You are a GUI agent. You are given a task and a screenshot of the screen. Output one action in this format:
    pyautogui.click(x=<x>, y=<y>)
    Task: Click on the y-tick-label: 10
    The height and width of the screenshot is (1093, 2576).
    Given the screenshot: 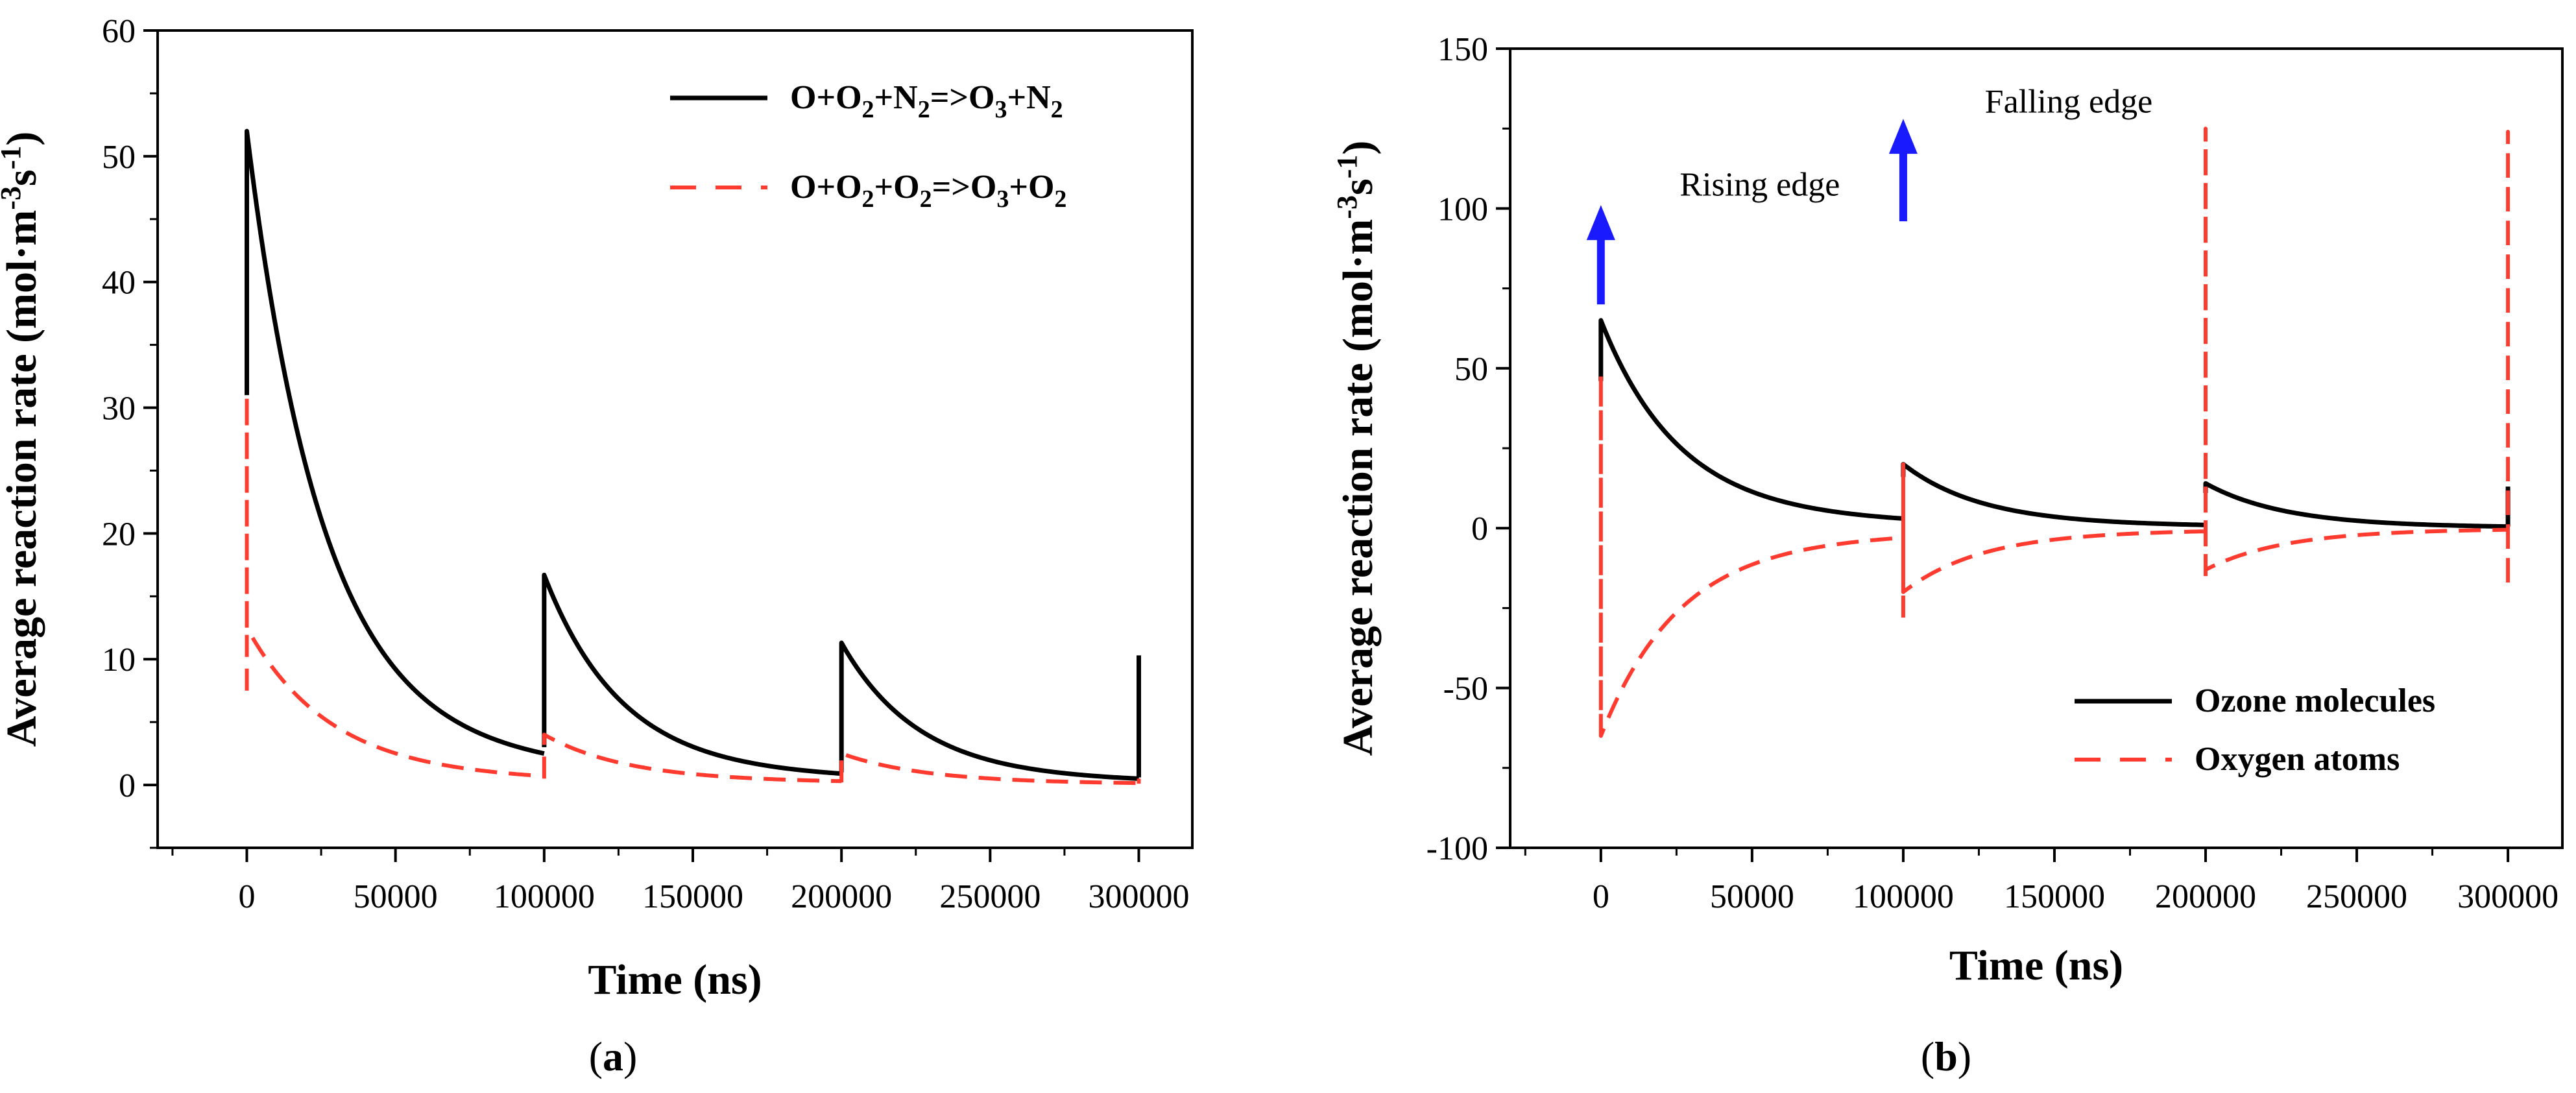 What is the action you would take?
    pyautogui.click(x=119, y=661)
    